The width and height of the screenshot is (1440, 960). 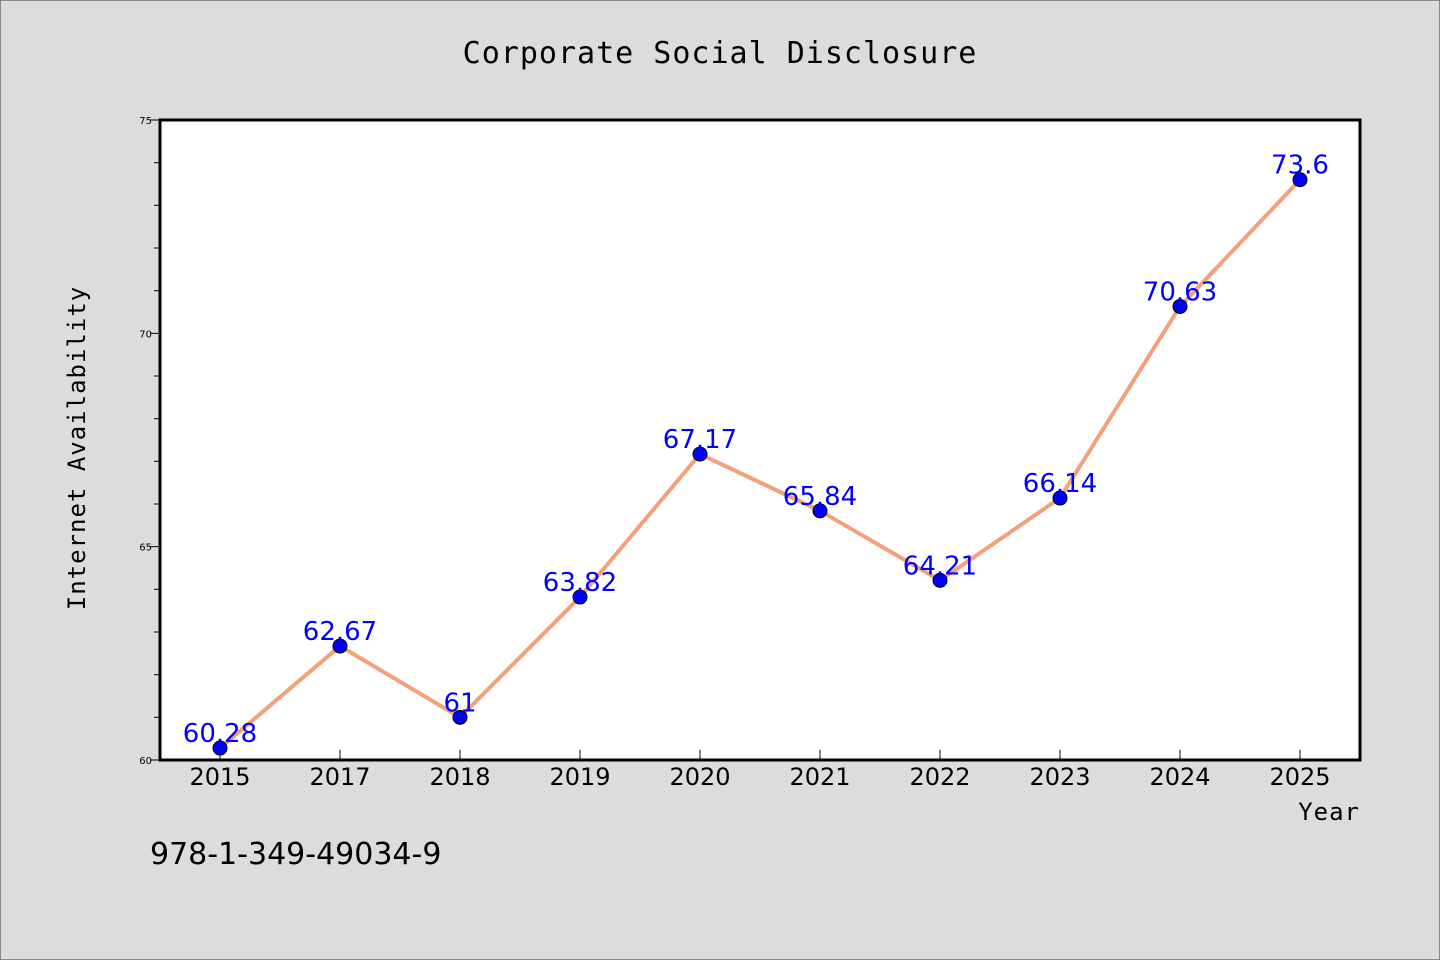 I want to click on data-label: 61, so click(x=459, y=703).